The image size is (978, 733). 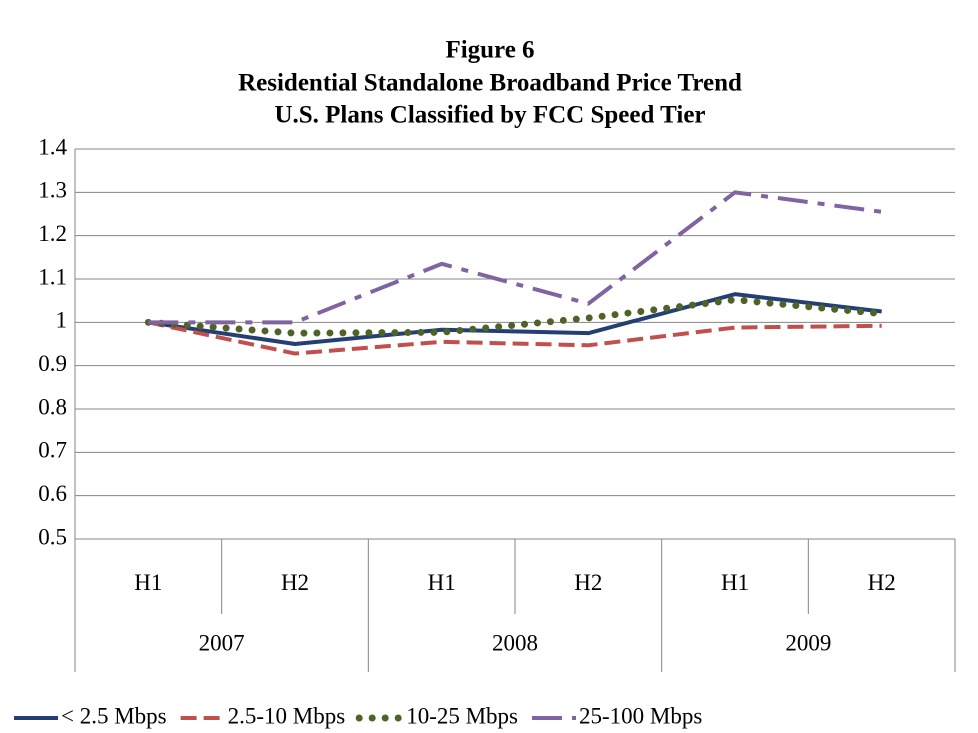 I want to click on legend-label: 2.5-10 Mbps, so click(x=287, y=715).